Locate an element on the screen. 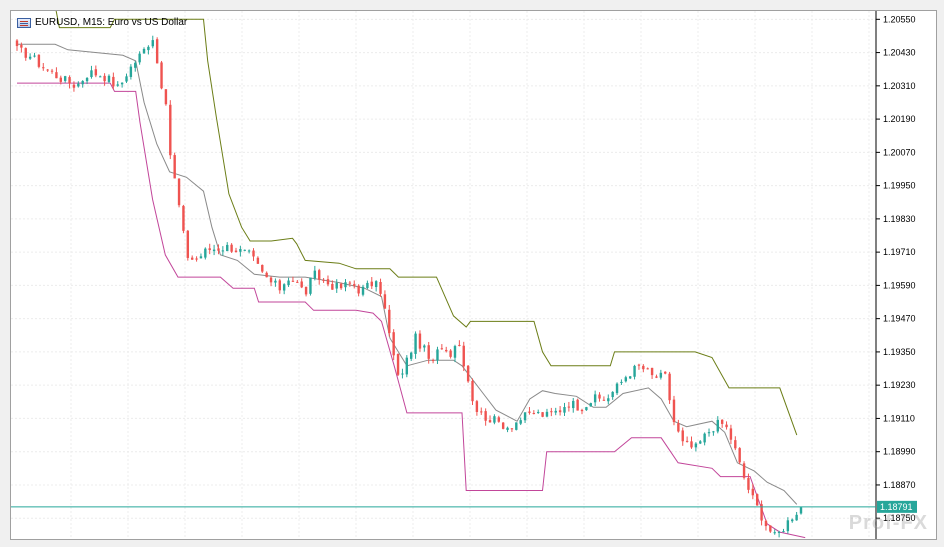  price-tick-label: 1.18990 is located at coordinates (899, 452).